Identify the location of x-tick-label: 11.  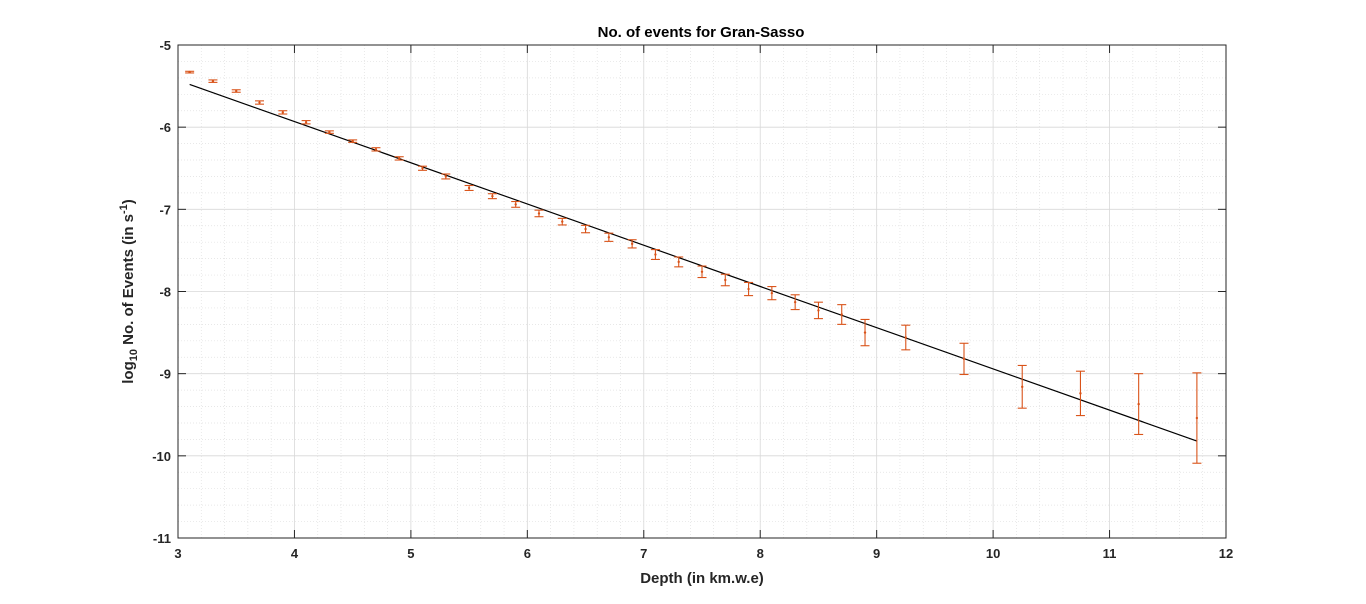
(1110, 553).